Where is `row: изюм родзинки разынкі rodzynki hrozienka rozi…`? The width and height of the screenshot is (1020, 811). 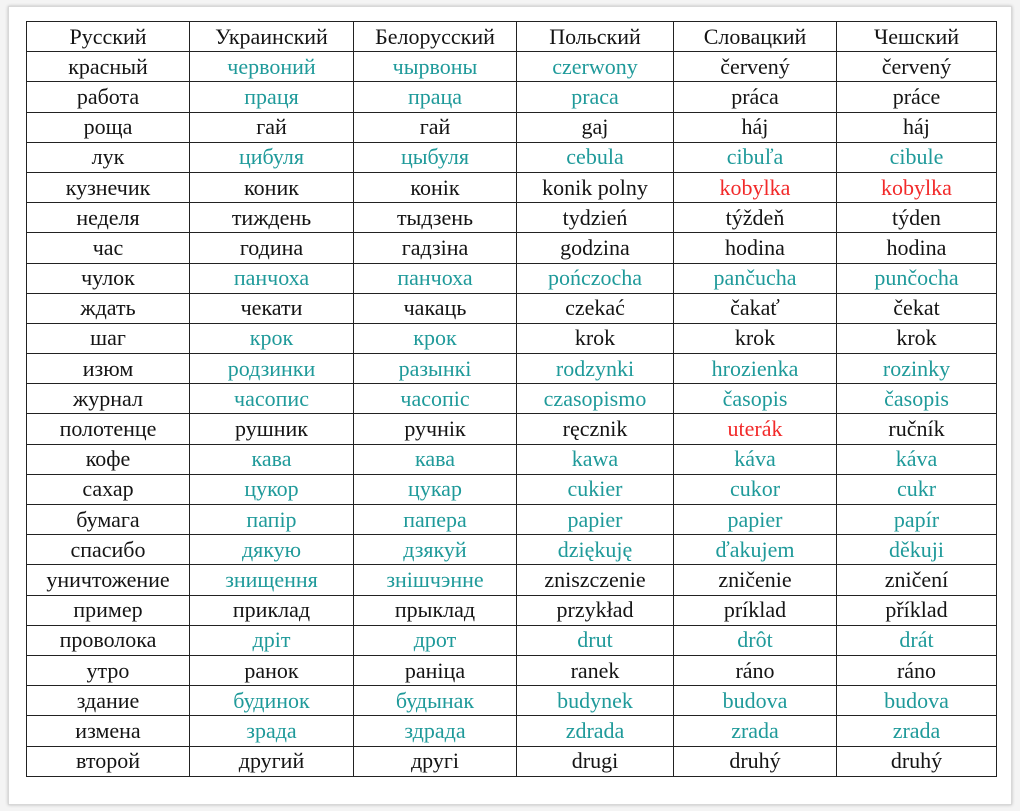
row: изюм родзинки разынкі rodzynki hrozienka rozi… is located at coordinates (511, 369).